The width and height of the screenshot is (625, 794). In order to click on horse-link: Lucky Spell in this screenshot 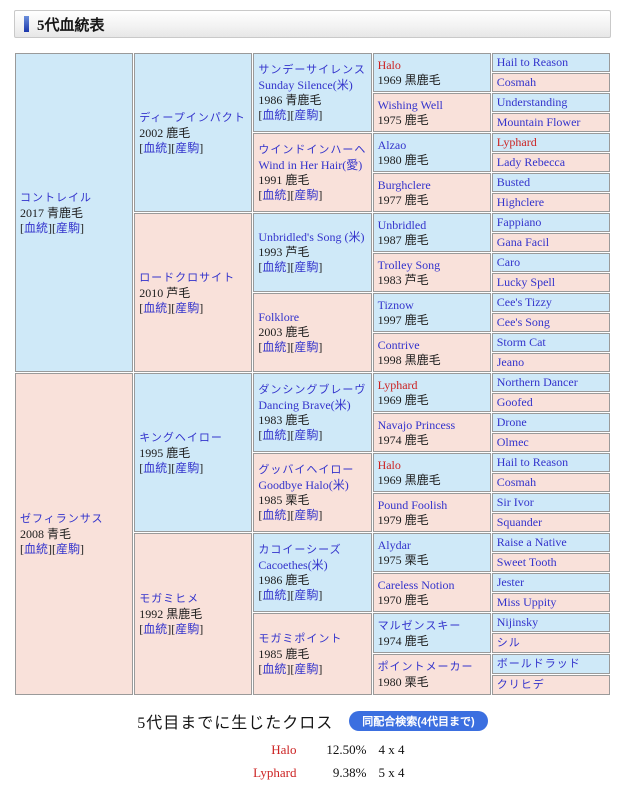, I will do `click(526, 282)`.